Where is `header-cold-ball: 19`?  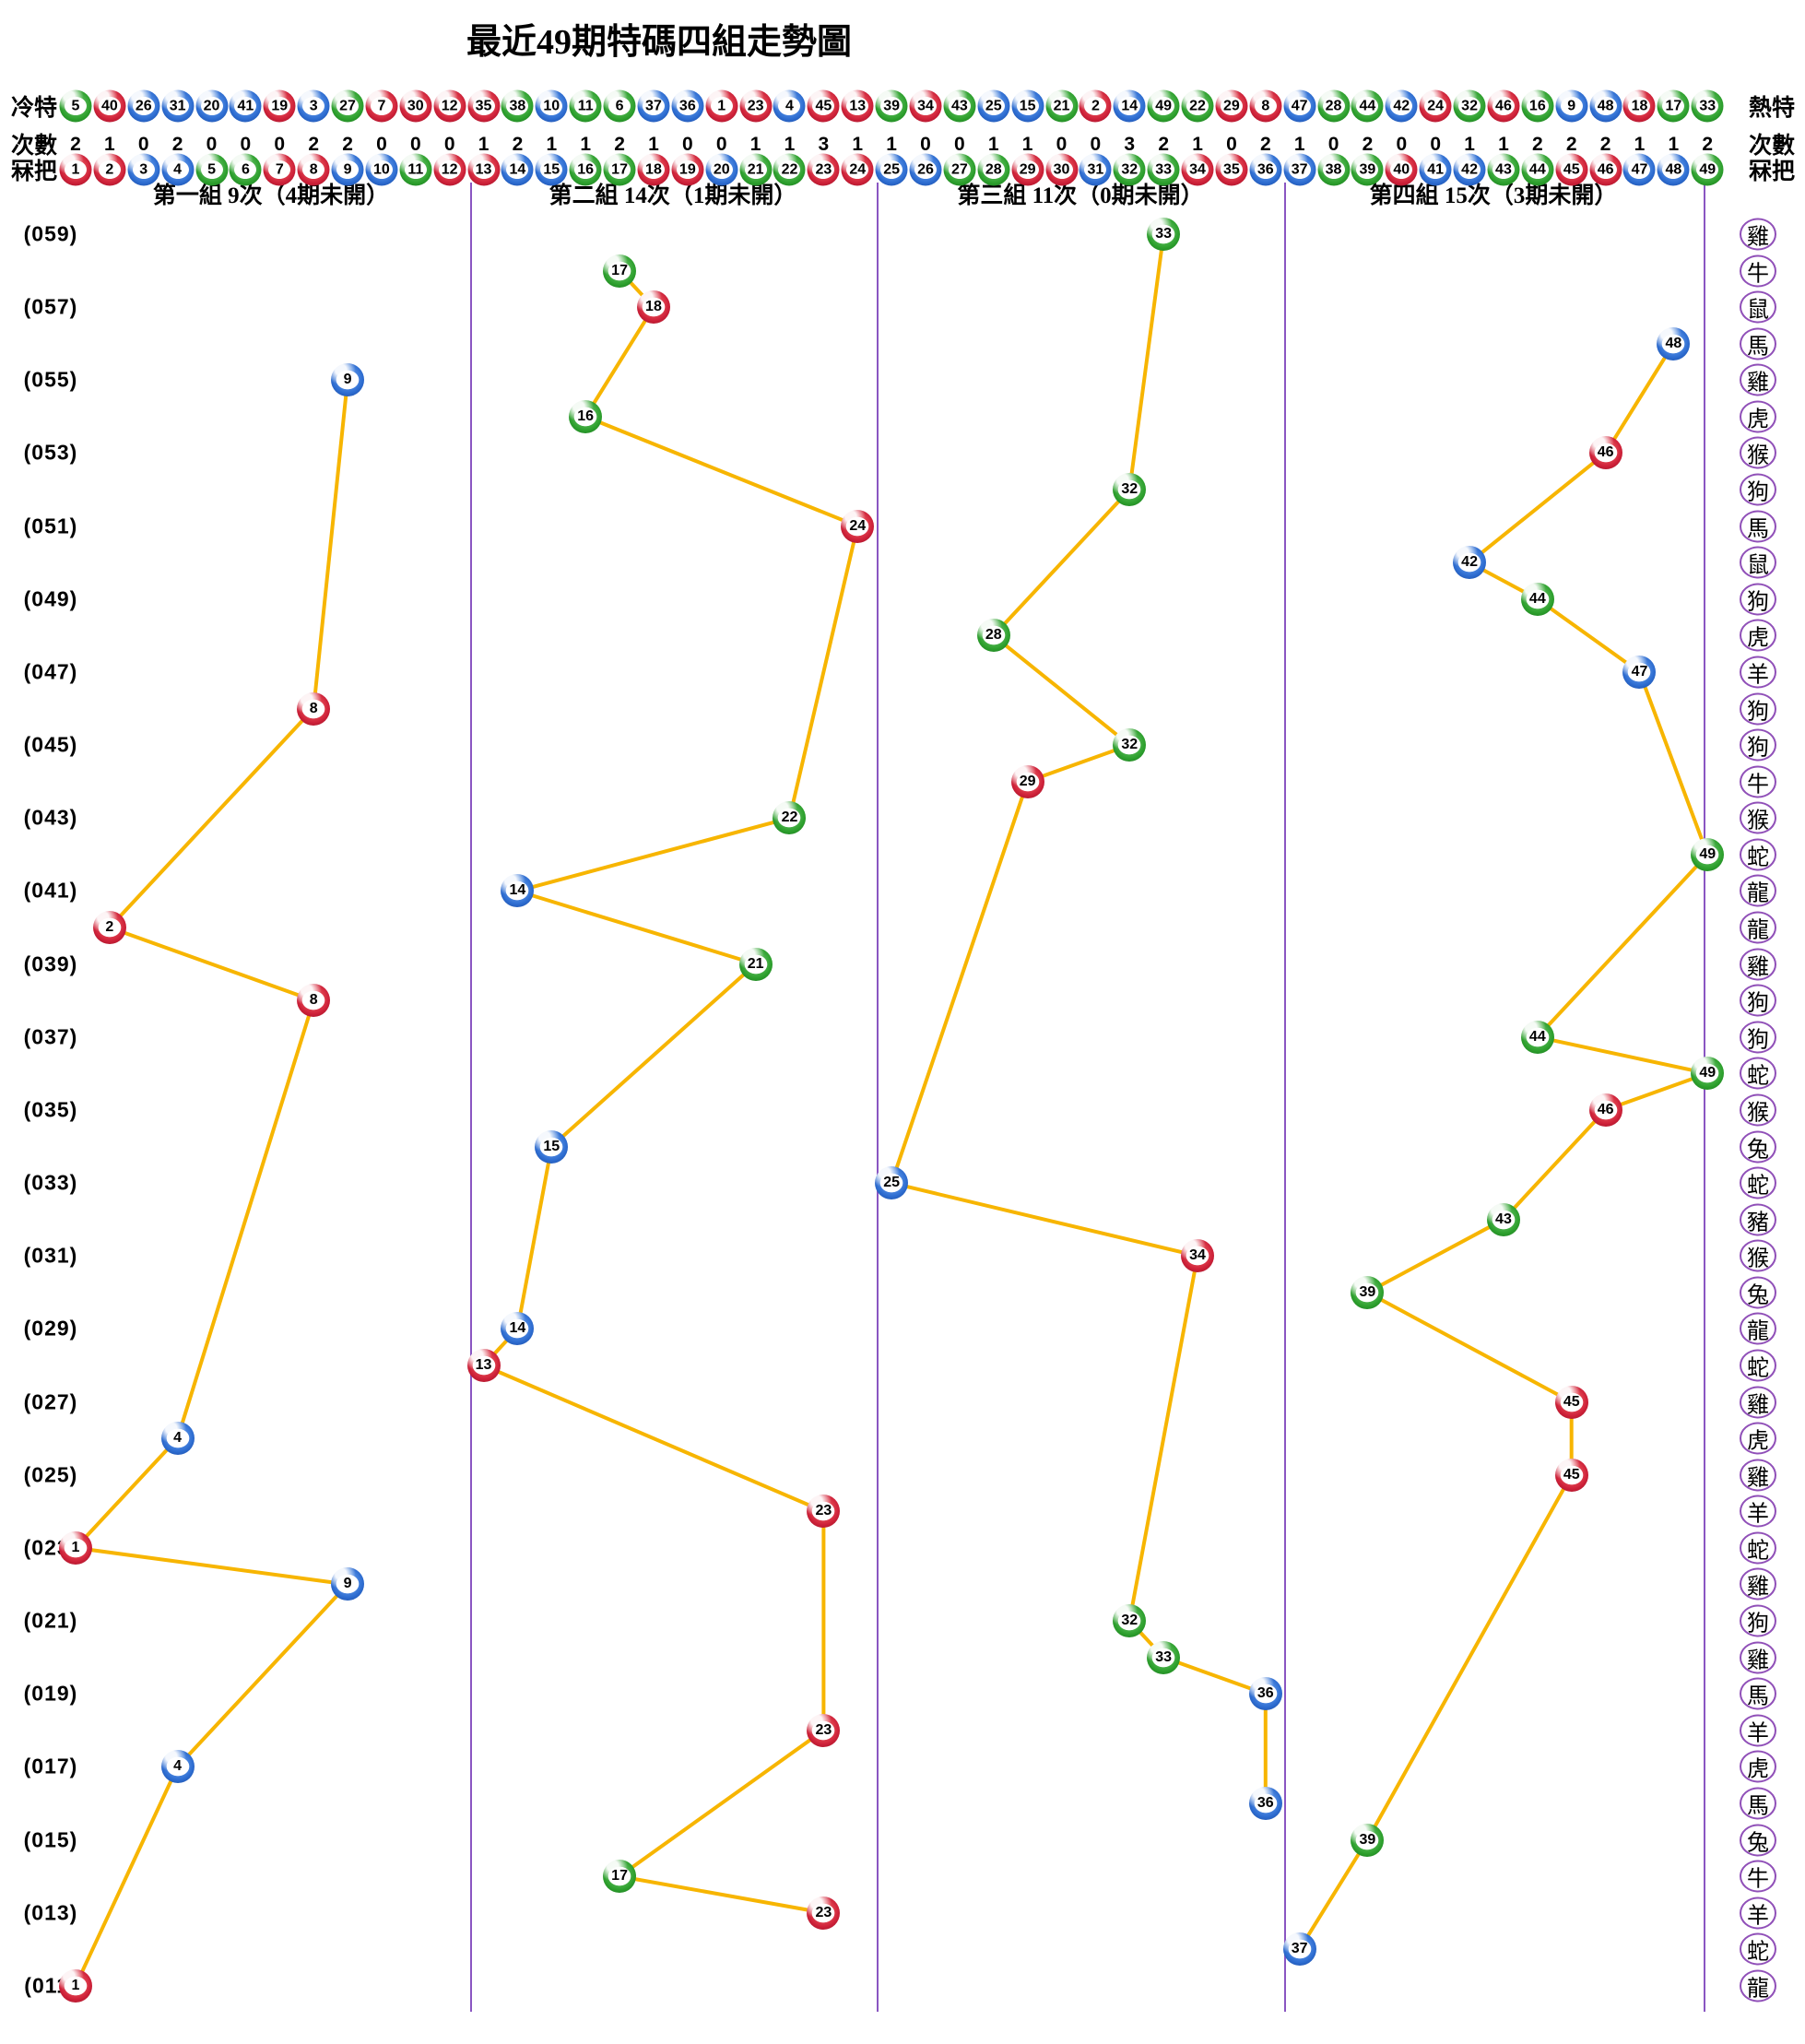
header-cold-ball: 19 is located at coordinates (279, 106).